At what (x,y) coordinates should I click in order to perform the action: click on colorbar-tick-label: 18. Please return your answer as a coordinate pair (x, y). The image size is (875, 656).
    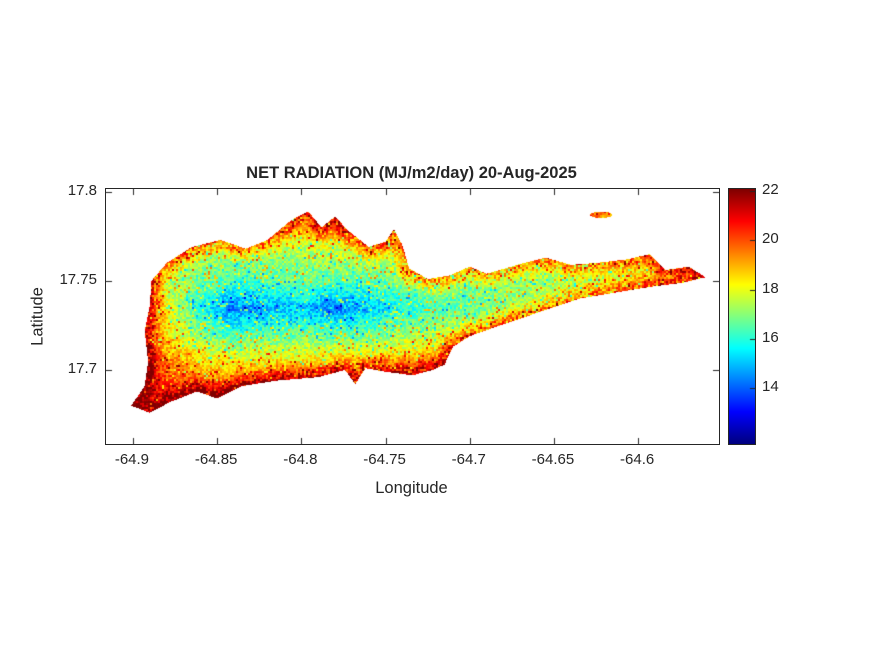
    Looking at the image, I should click on (770, 288).